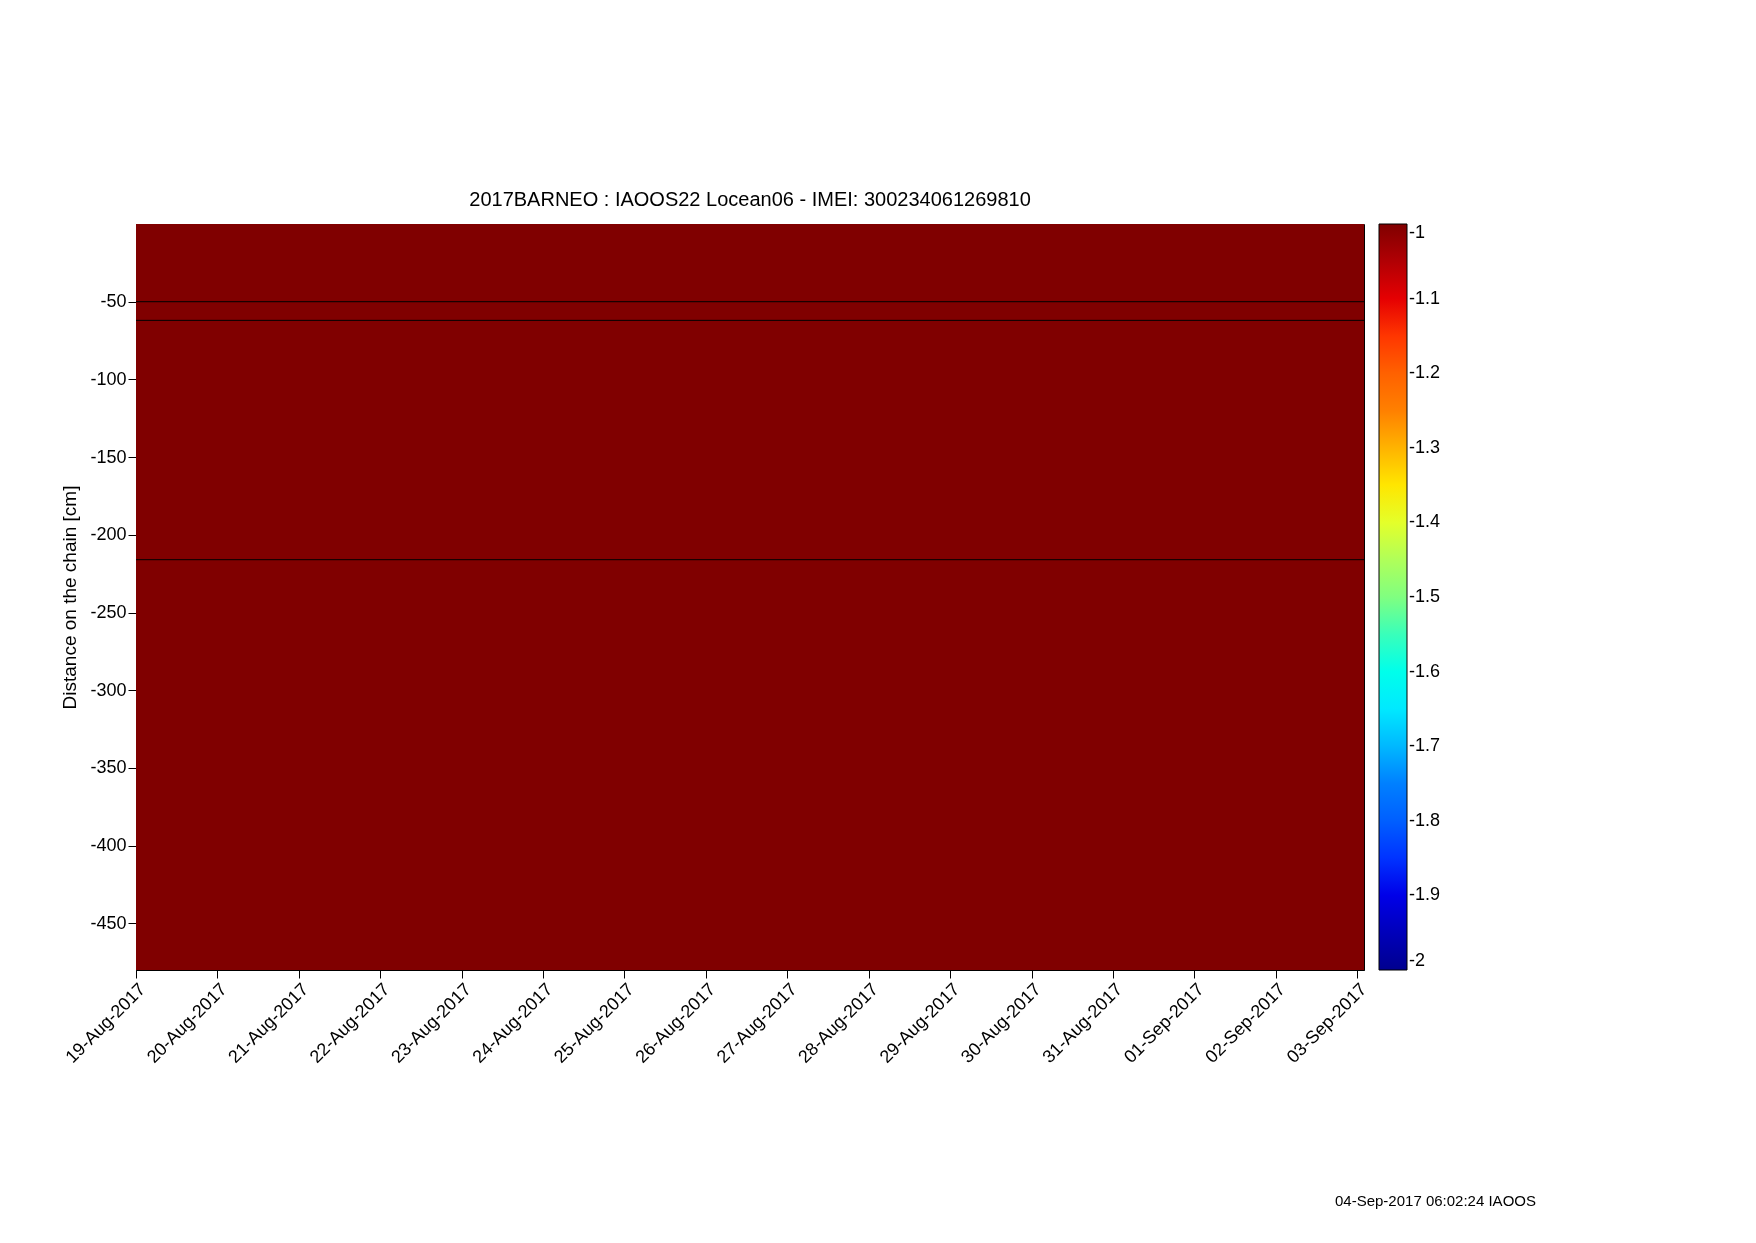  What do you see at coordinates (108, 456) in the screenshot?
I see `y-tick-label: -150` at bounding box center [108, 456].